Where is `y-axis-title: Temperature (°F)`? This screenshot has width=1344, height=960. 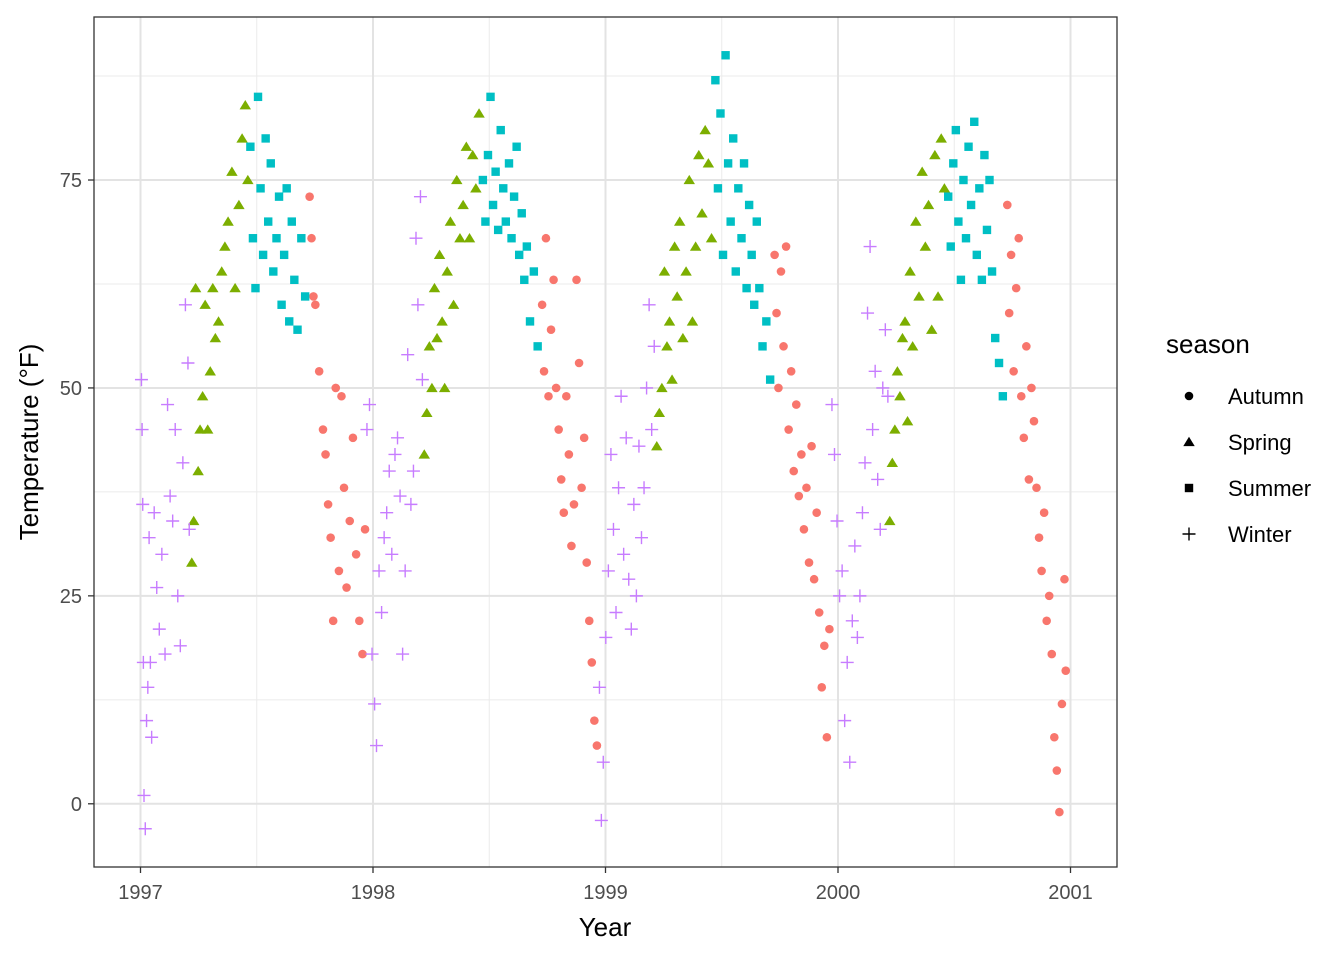
y-axis-title: Temperature (°F) is located at coordinates (29, 442).